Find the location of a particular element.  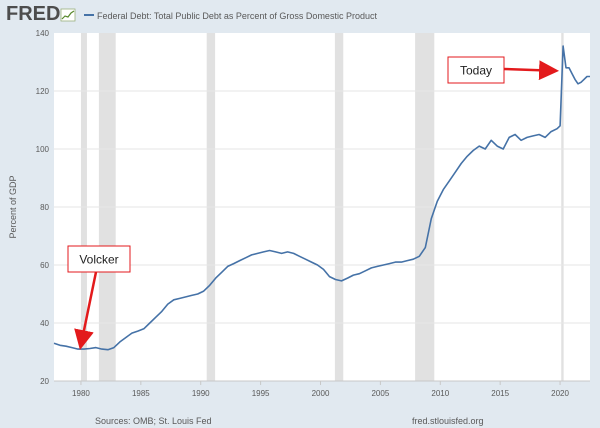

annotation-box-volcker is located at coordinates (99, 259).